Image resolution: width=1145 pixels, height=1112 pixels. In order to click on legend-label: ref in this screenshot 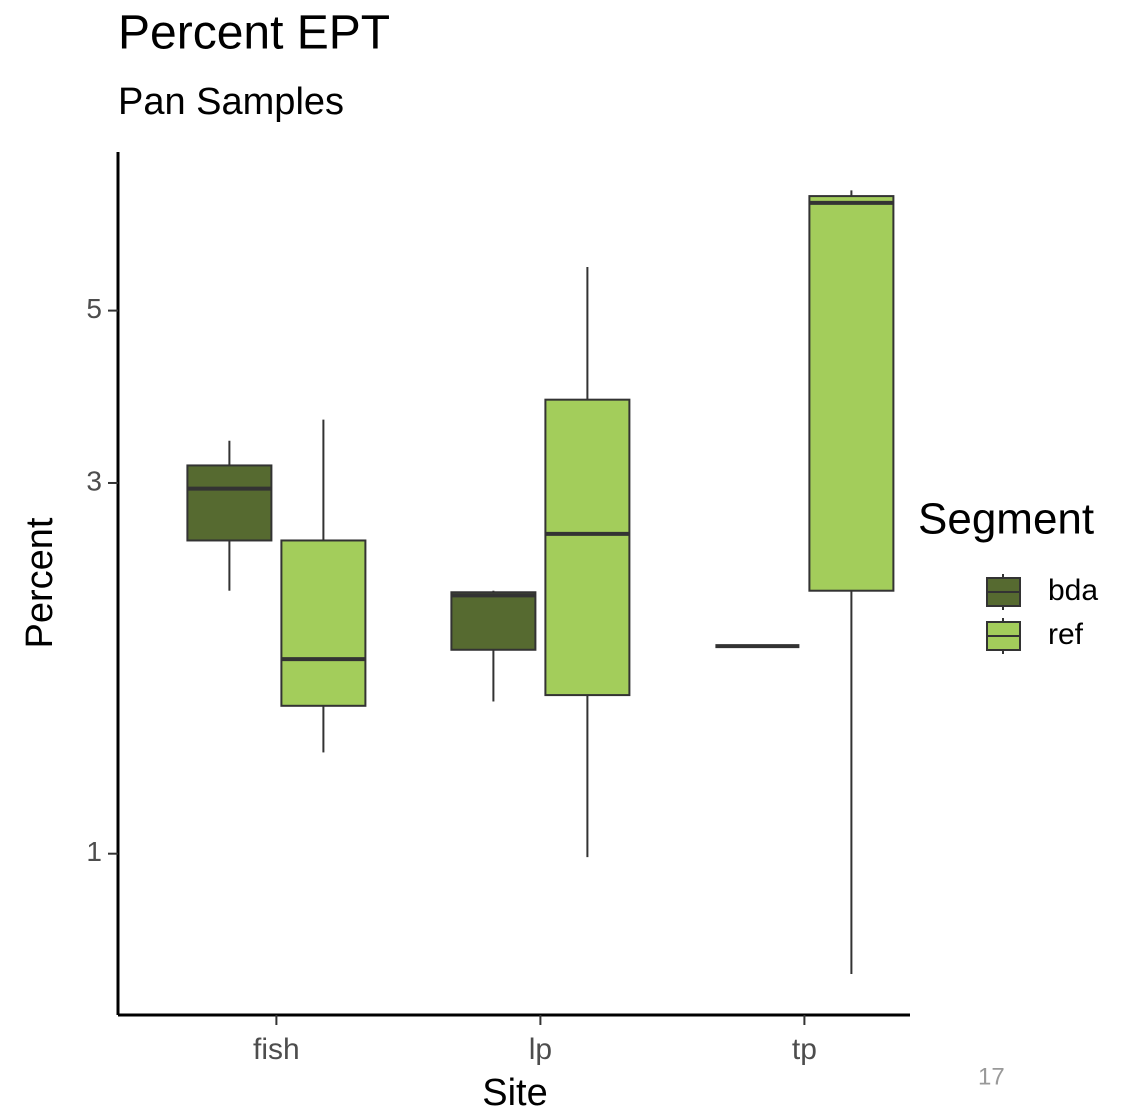, I will do `click(1066, 634)`.